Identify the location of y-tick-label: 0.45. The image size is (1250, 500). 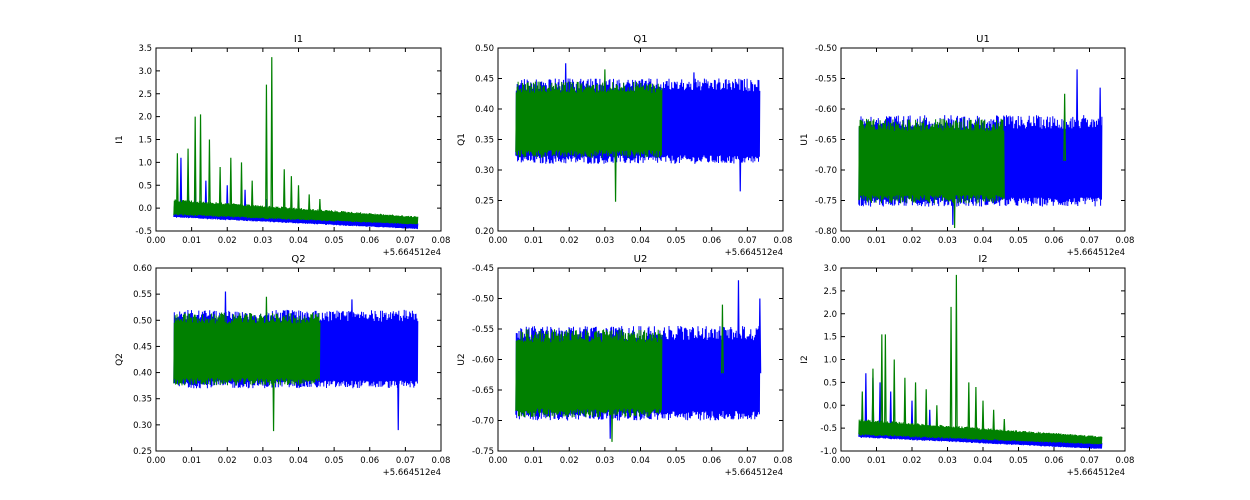
(484, 80).